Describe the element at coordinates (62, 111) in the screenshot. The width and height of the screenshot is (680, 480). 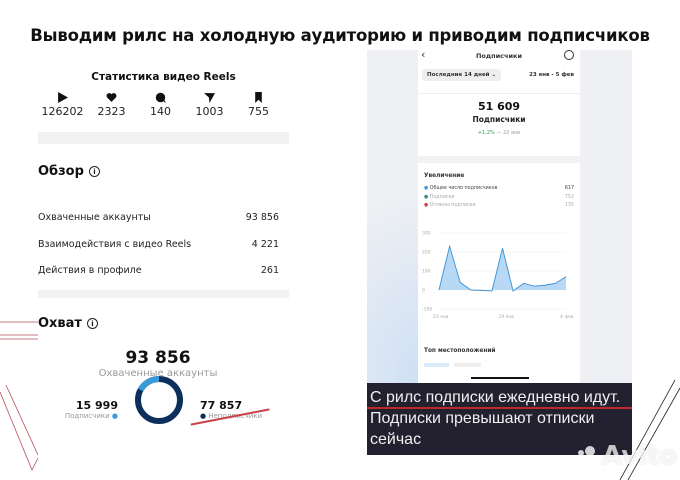
I see `plays-value: 126202` at that location.